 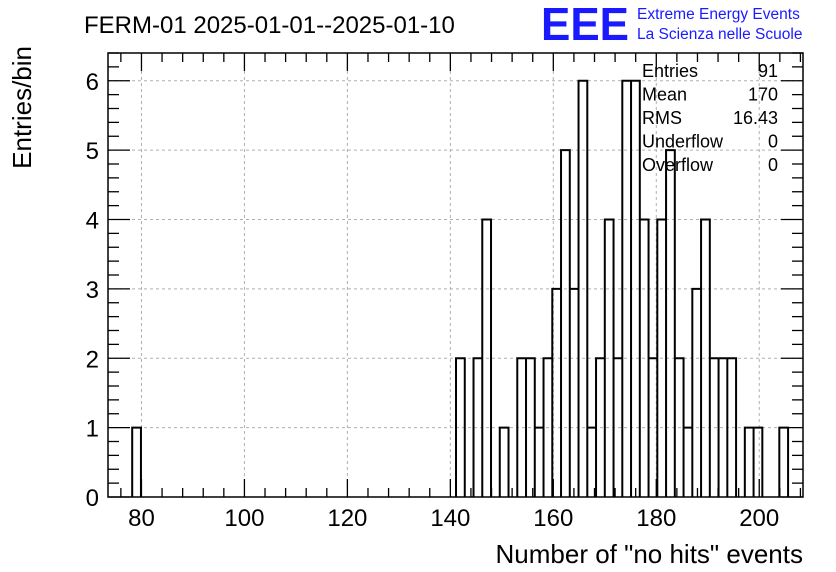 What do you see at coordinates (92, 151) in the screenshot?
I see `y-tick-label: 5` at bounding box center [92, 151].